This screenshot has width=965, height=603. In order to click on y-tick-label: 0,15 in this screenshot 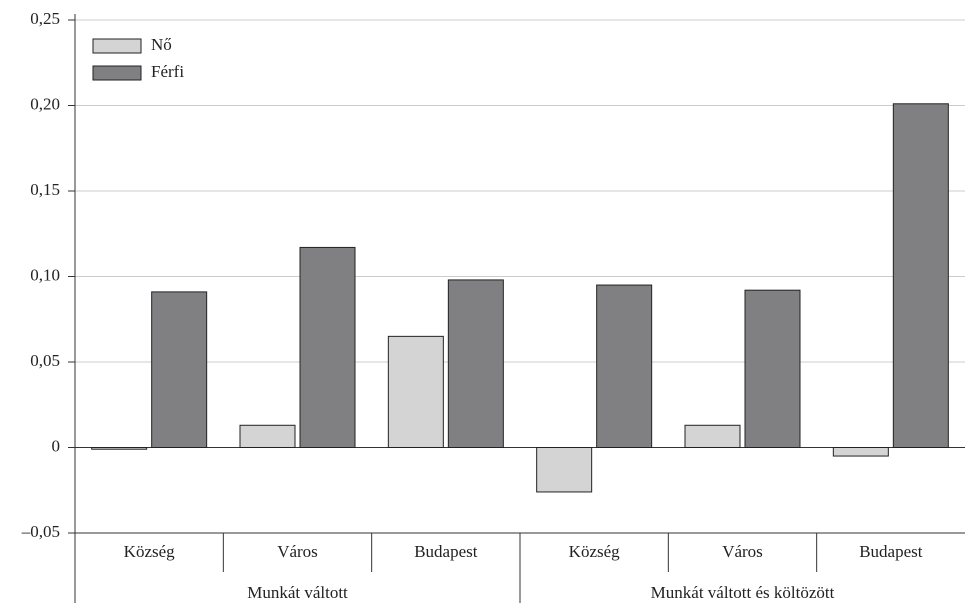, I will do `click(45, 189)`.